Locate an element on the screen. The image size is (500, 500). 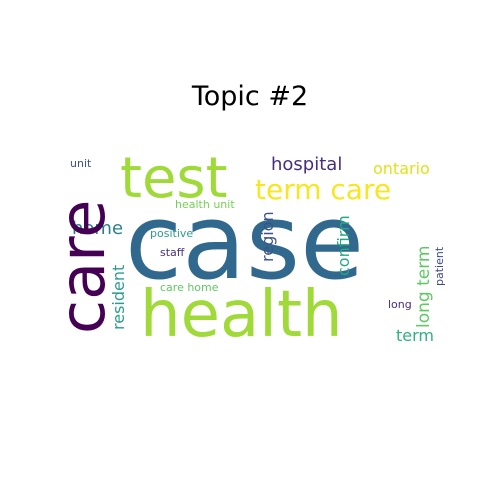
word-long-term: long term is located at coordinates (424, 287).